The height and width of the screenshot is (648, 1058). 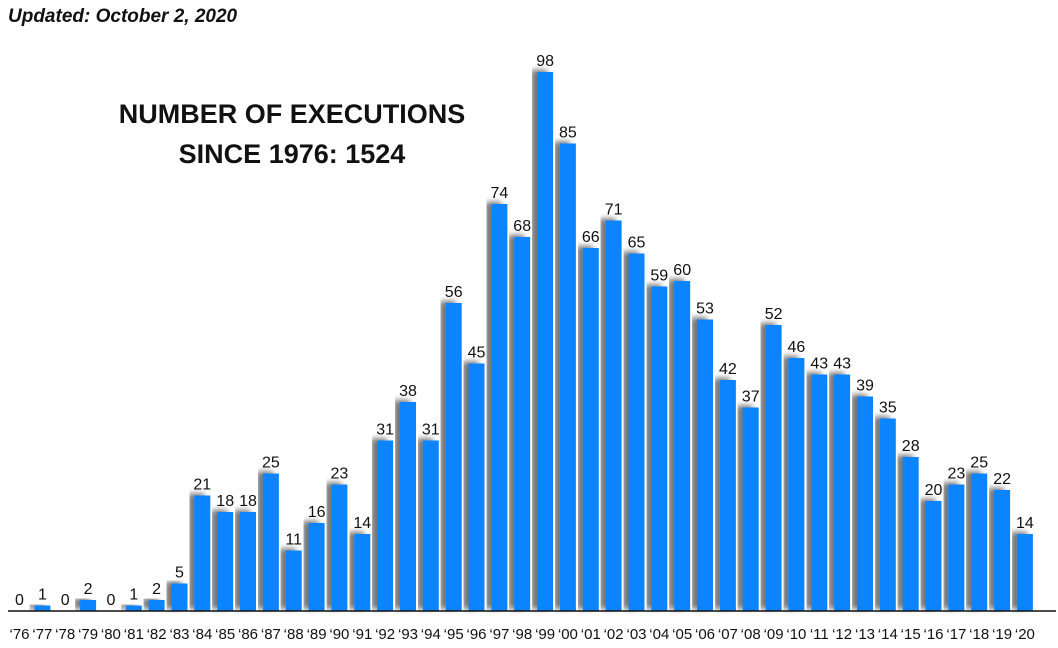 I want to click on x-tick-label: ‘91, so click(x=362, y=634).